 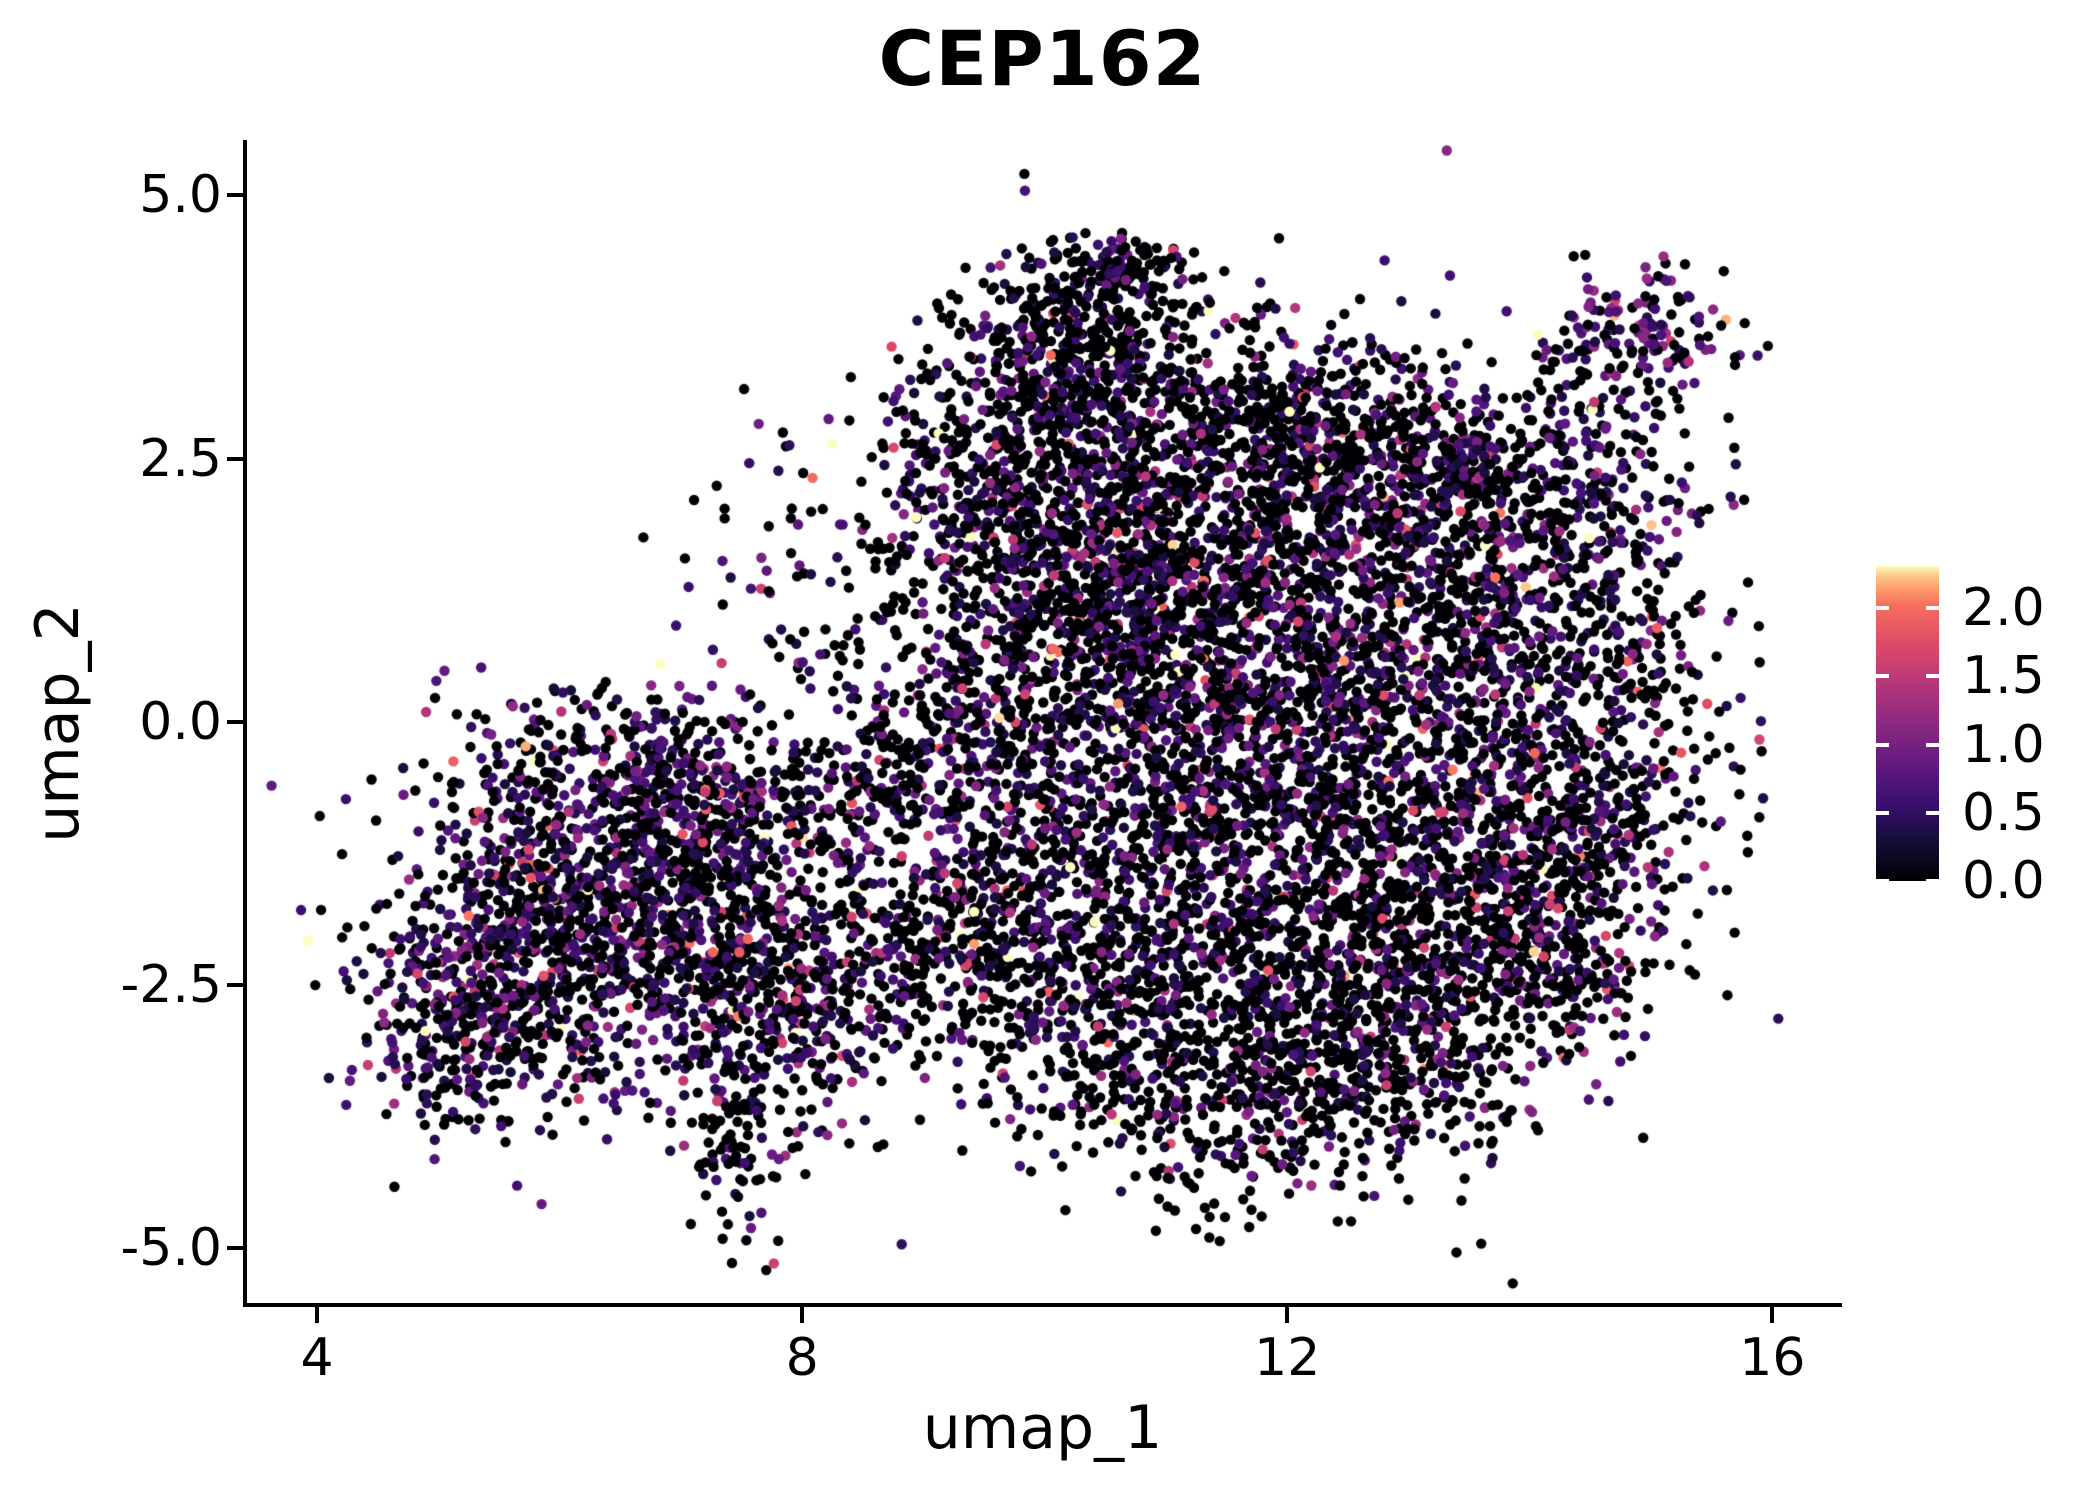 What do you see at coordinates (1907, 723) in the screenshot?
I see `colorbar-gradient` at bounding box center [1907, 723].